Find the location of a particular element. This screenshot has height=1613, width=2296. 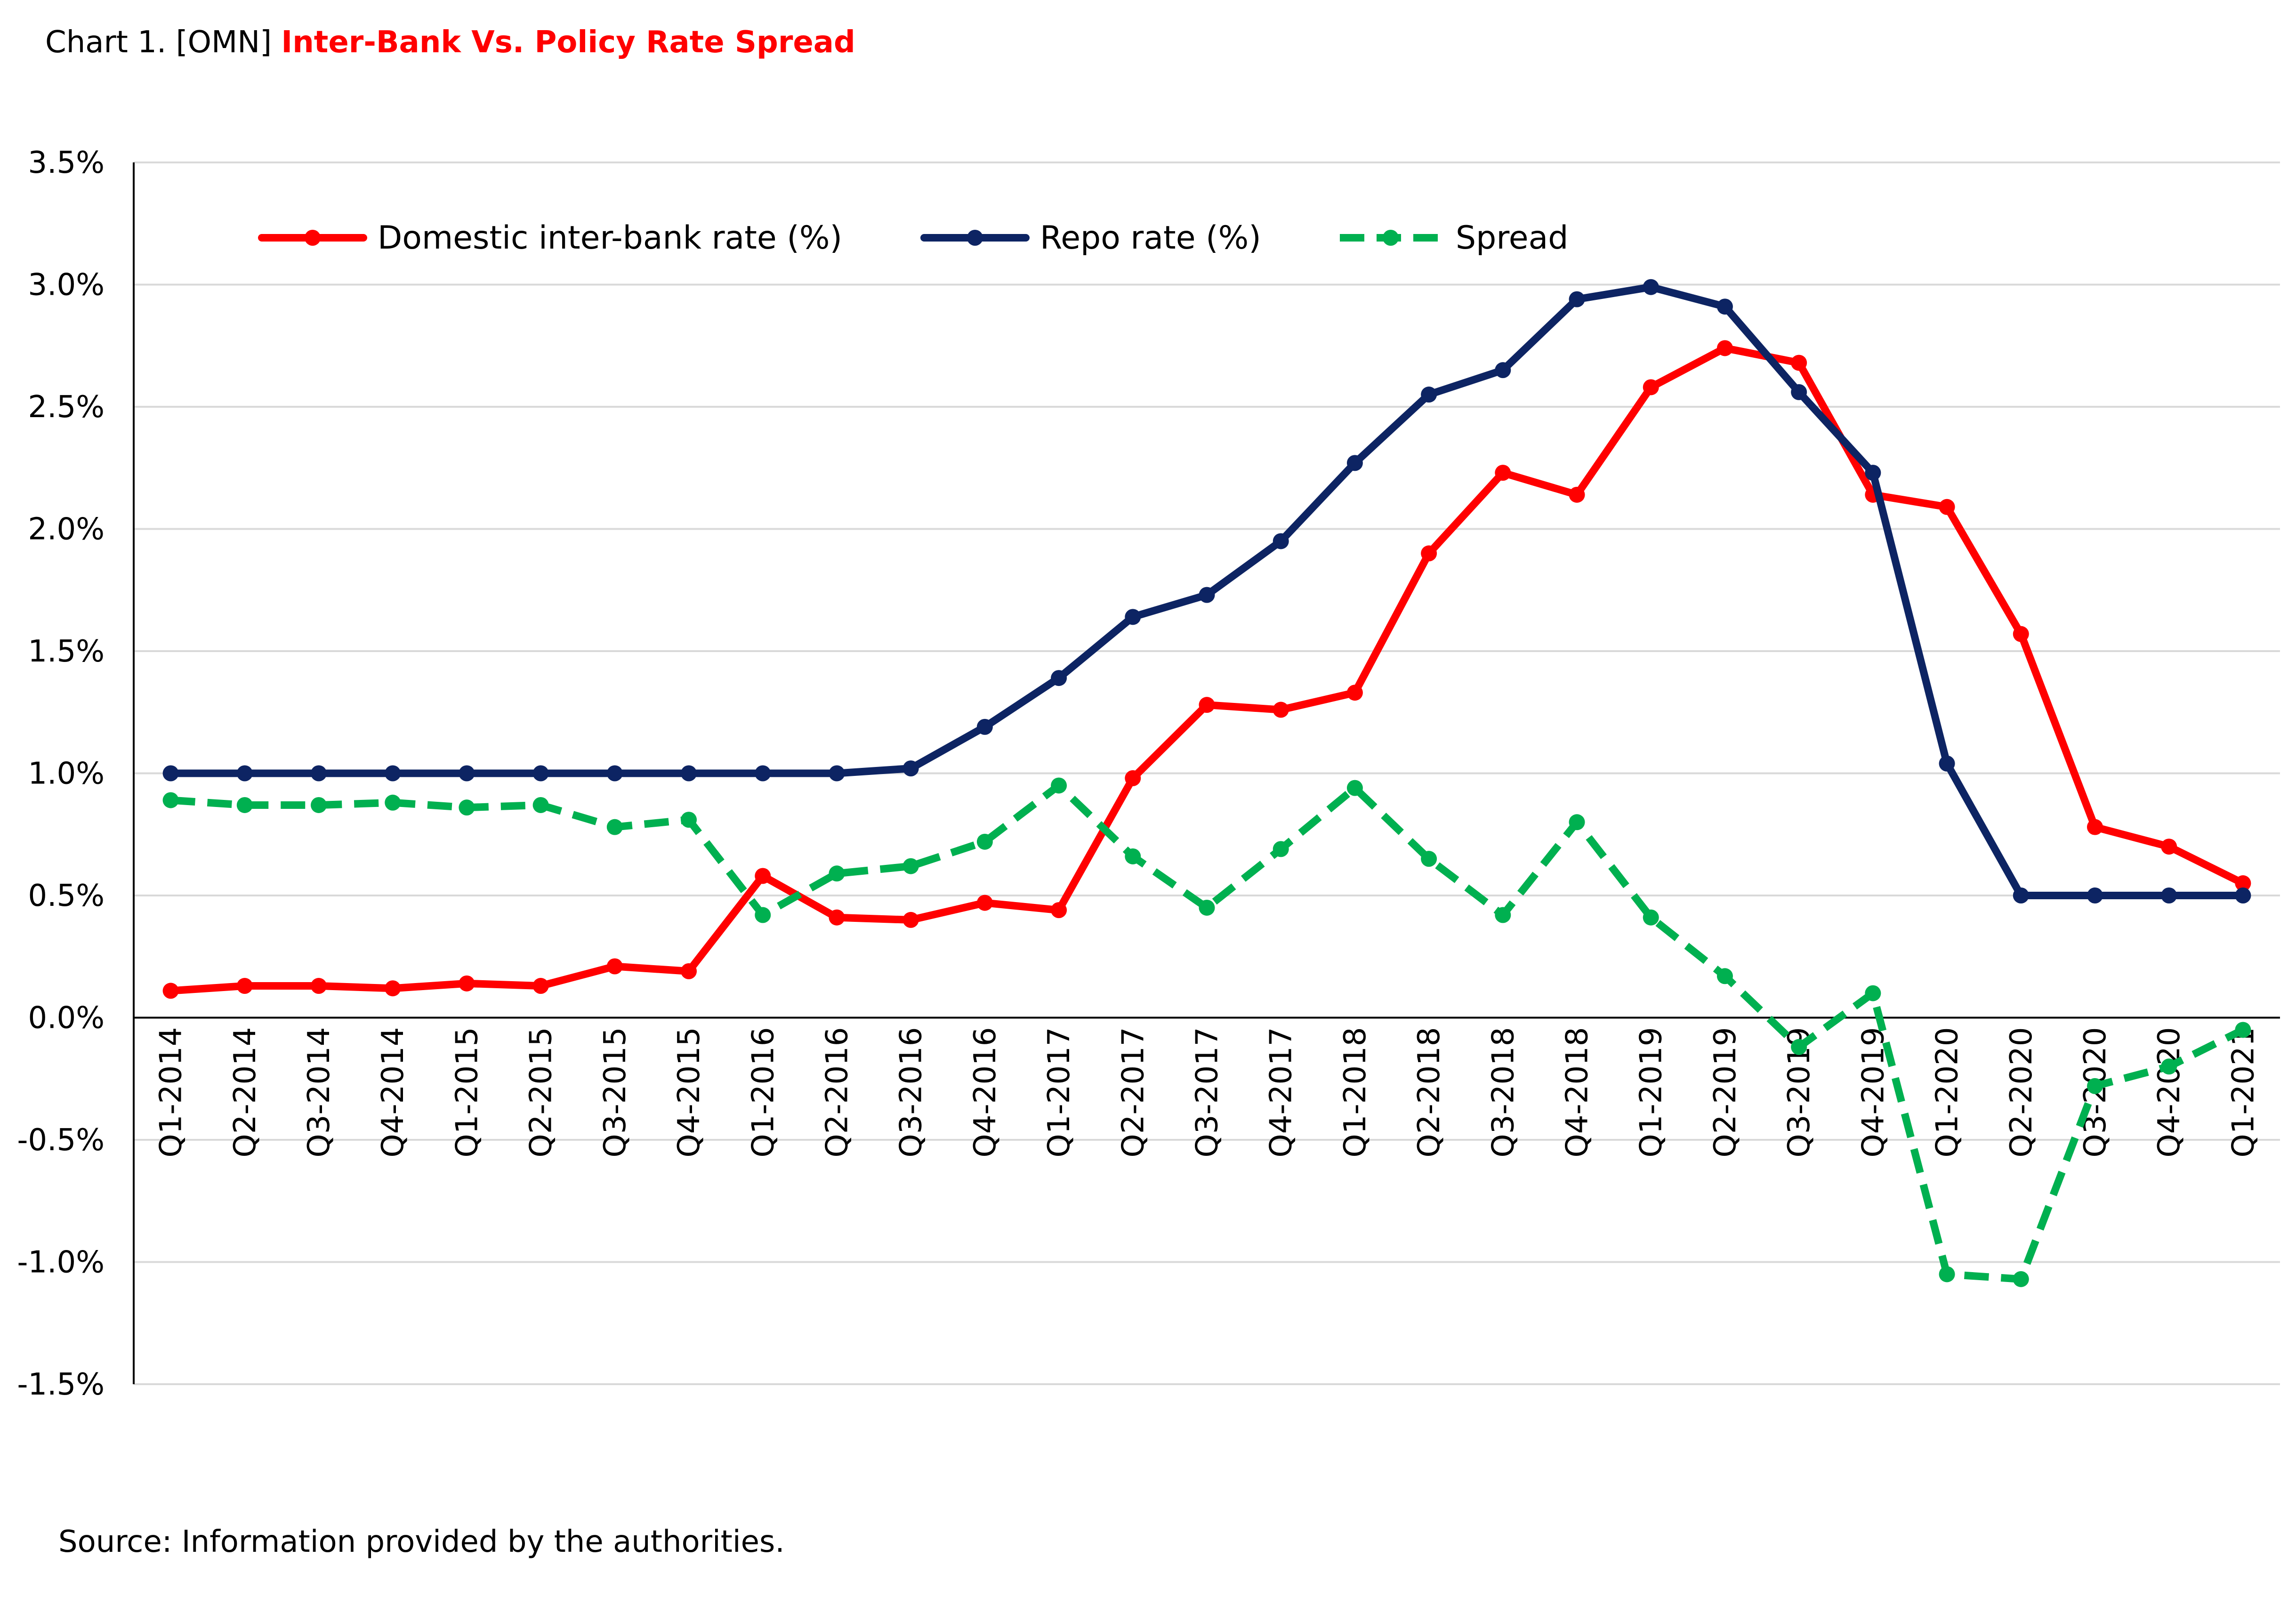

x-tick-label: Q3-2015 is located at coordinates (615, 1092).